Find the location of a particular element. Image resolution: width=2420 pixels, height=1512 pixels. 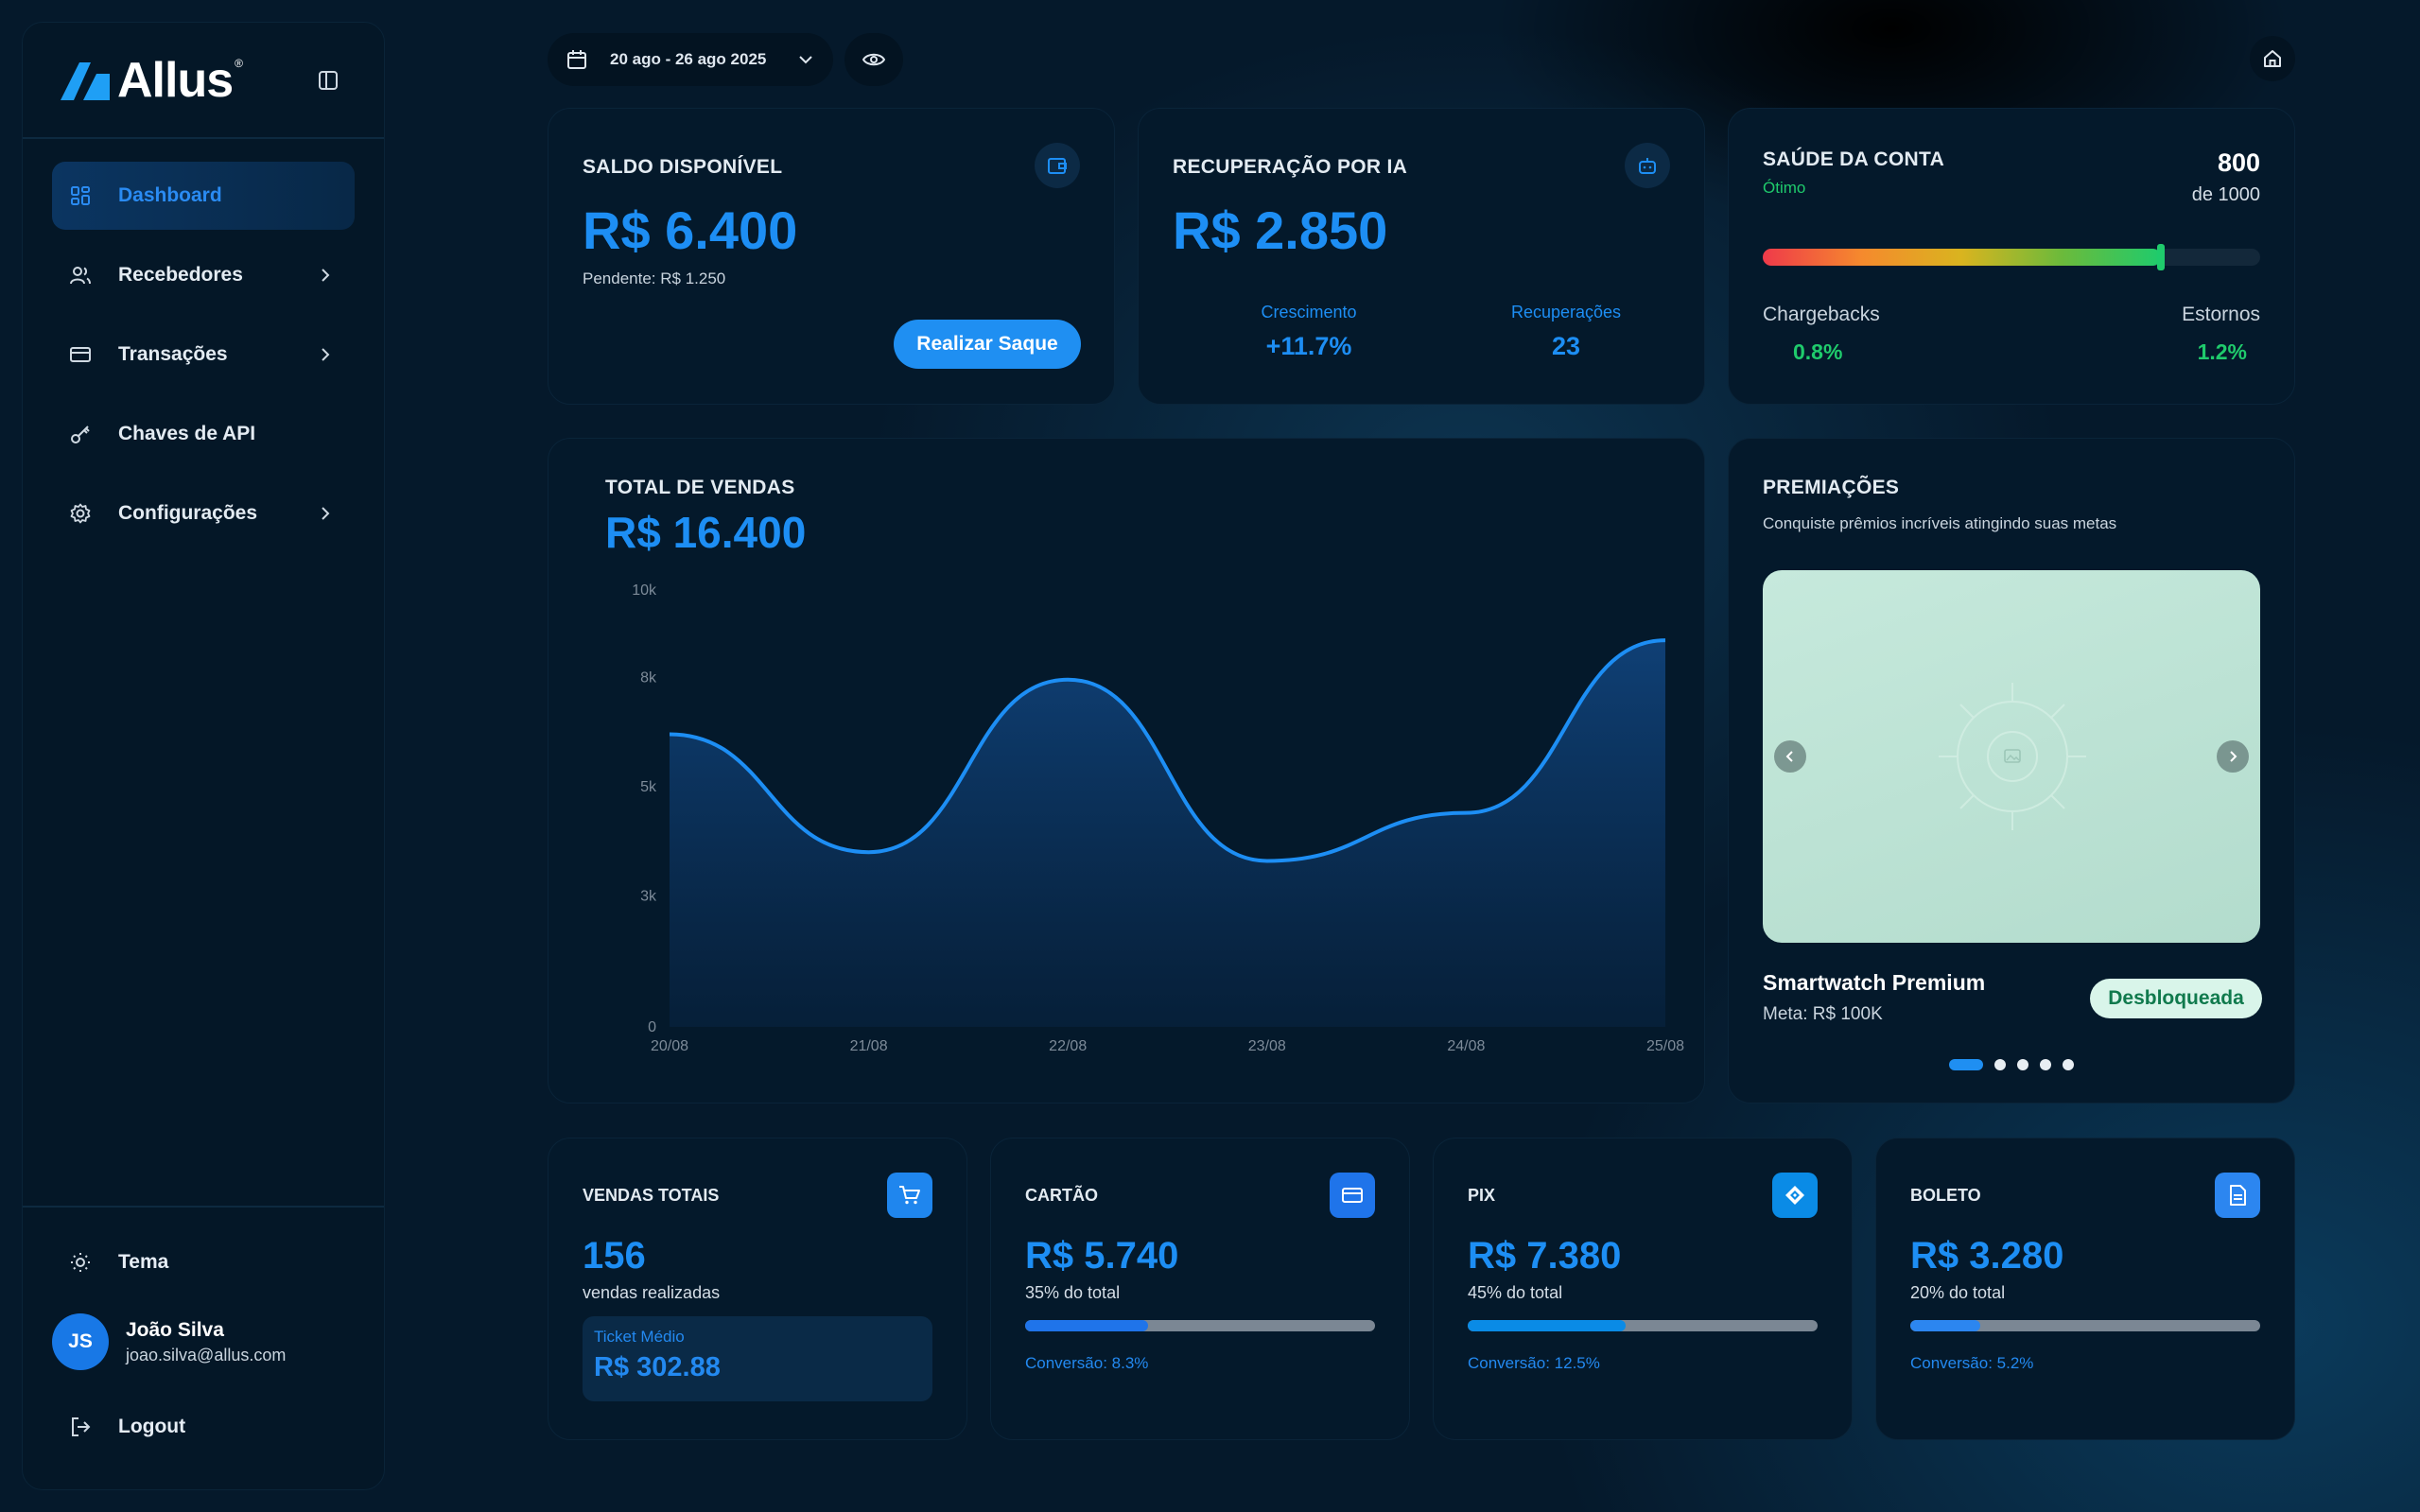

sidebar-item-label: Dashboard is located at coordinates (170, 195).